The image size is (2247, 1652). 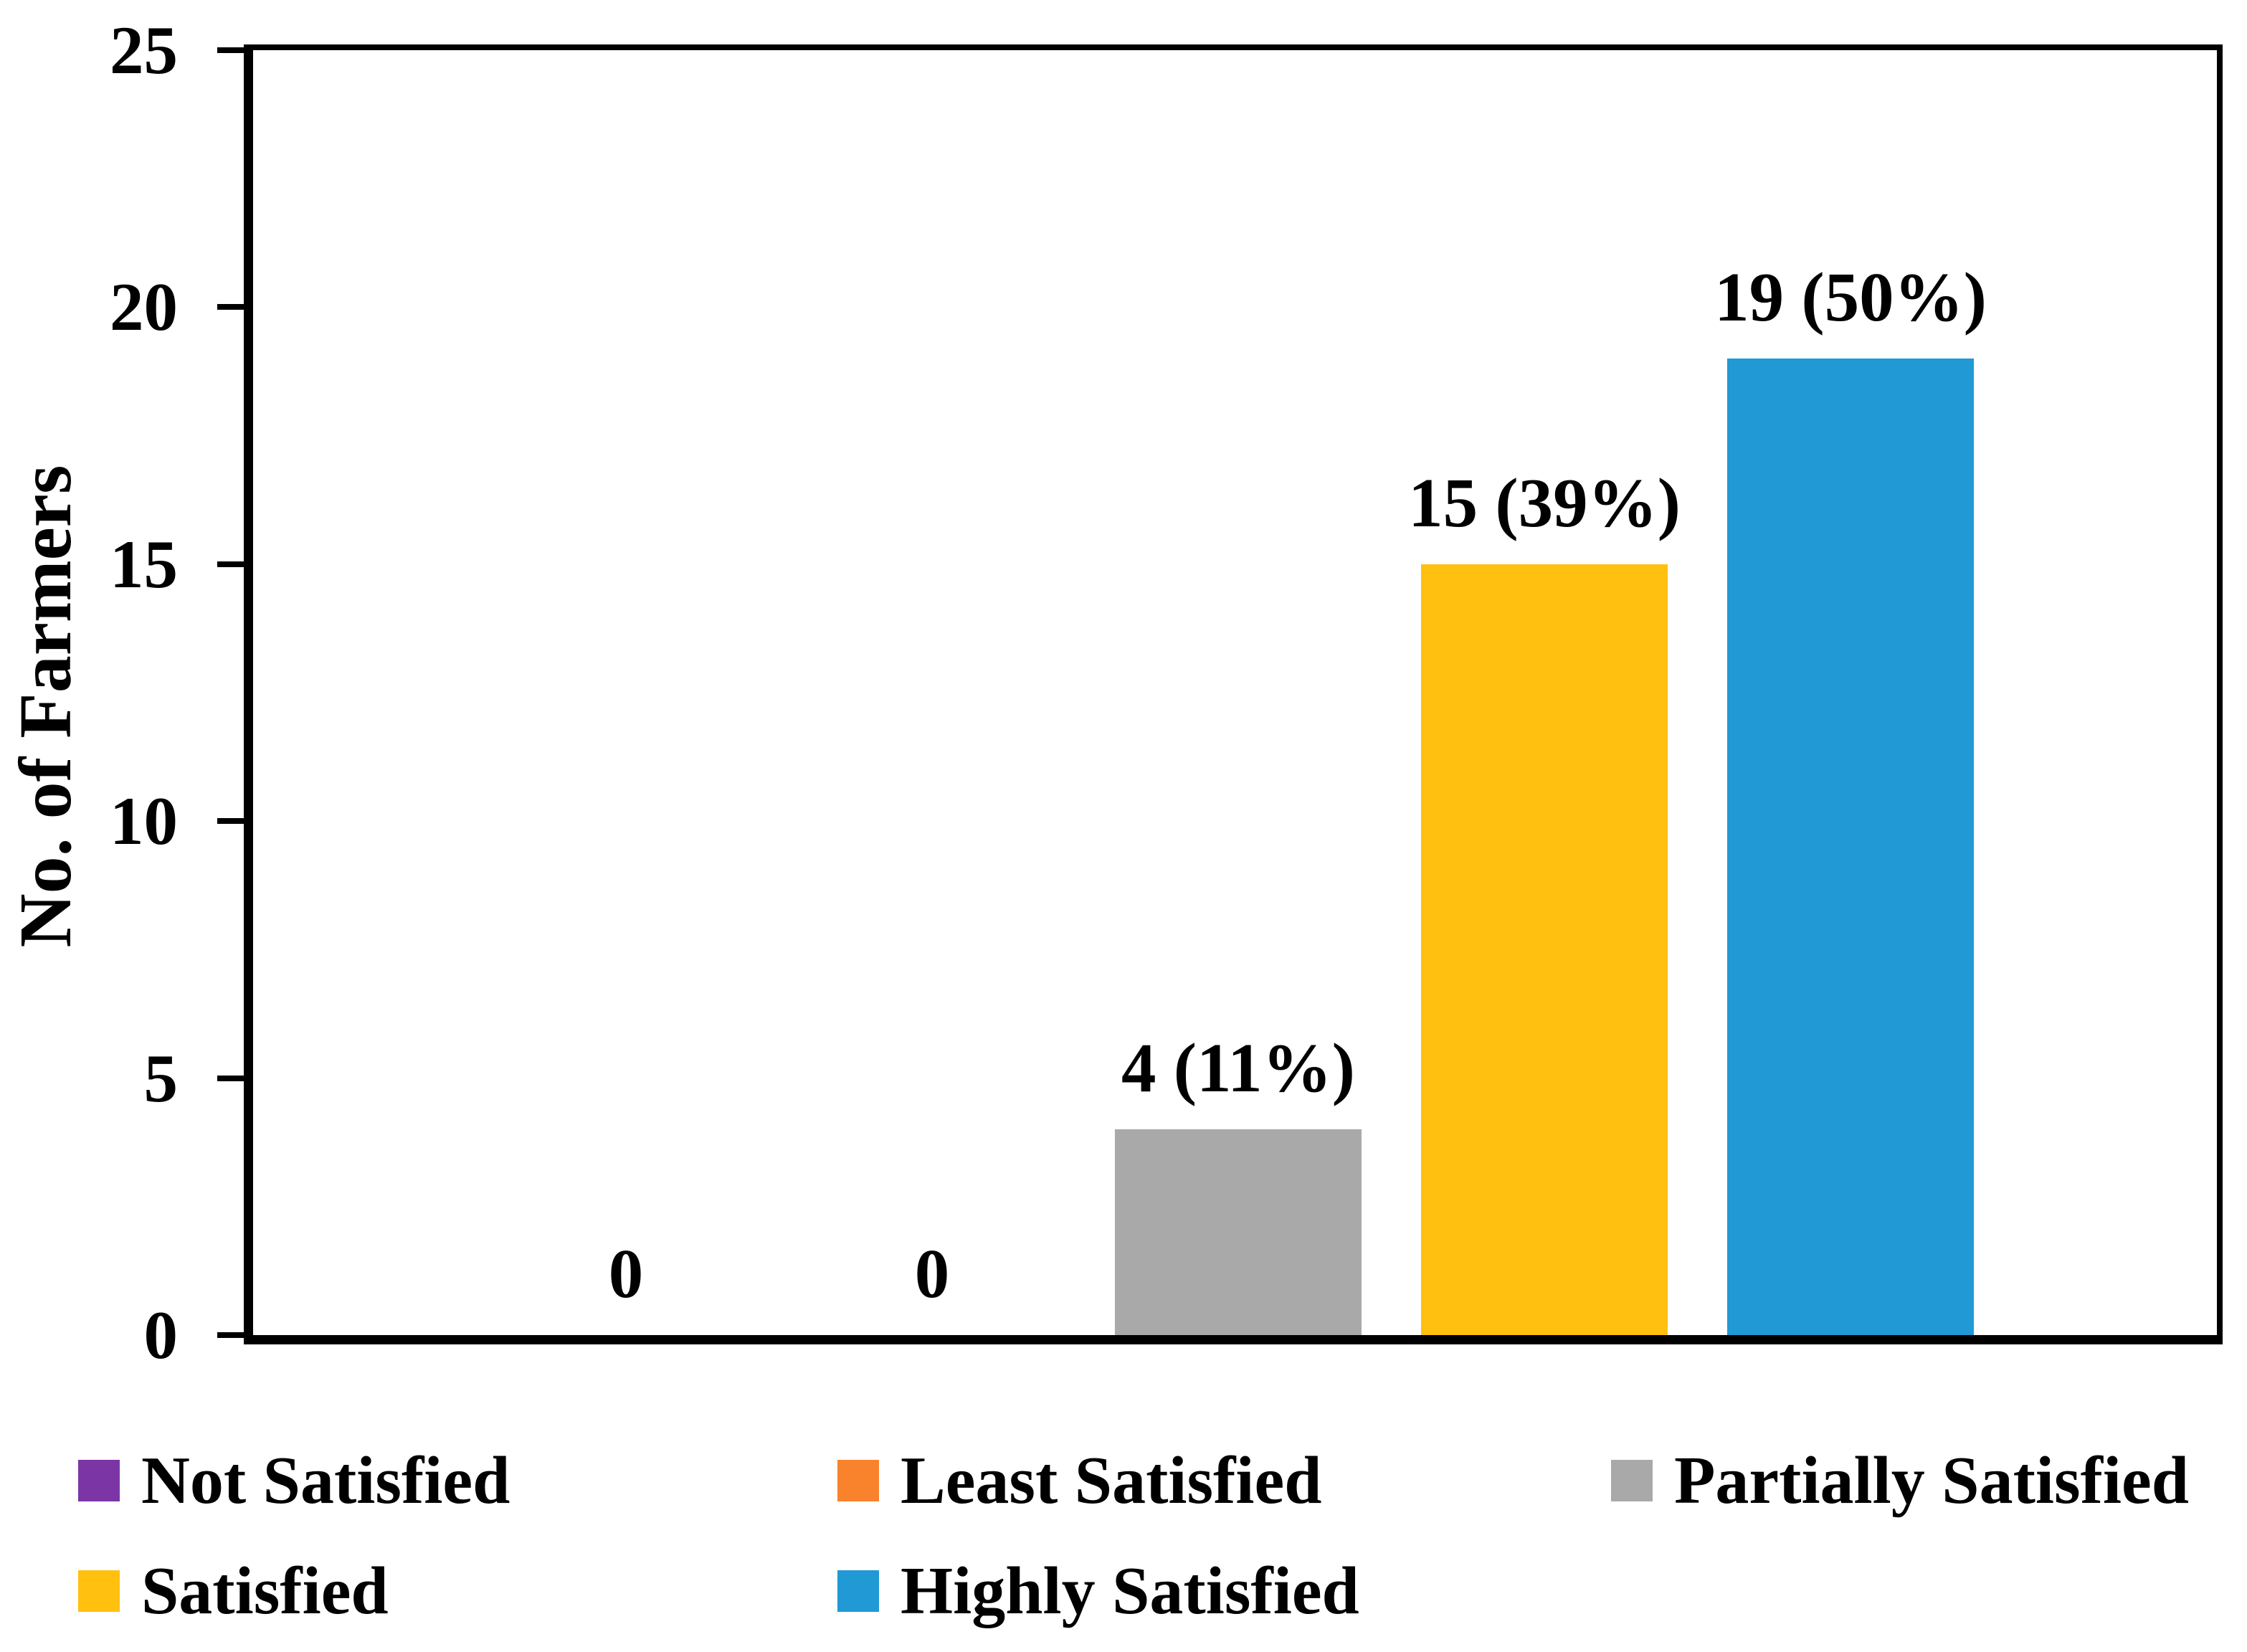 What do you see at coordinates (325, 1480) in the screenshot?
I see `legend-label: Not Satisfied` at bounding box center [325, 1480].